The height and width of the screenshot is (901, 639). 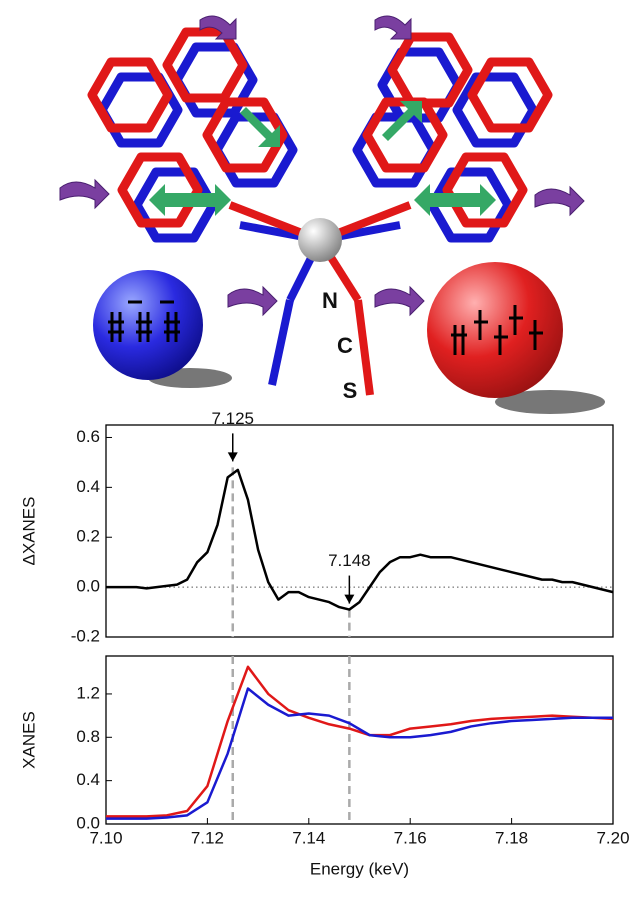 What do you see at coordinates (85, 635) in the screenshot?
I see `y-tick-label: -0.2` at bounding box center [85, 635].